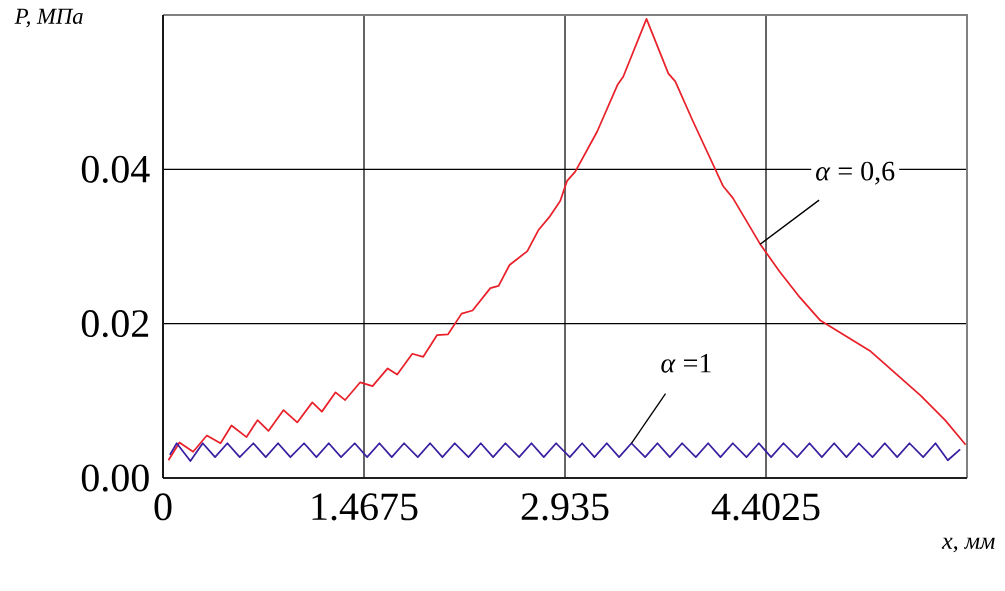 This screenshot has width=1005, height=591. Describe the element at coordinates (115, 478) in the screenshot. I see `y-tick-label: 0.00` at that location.